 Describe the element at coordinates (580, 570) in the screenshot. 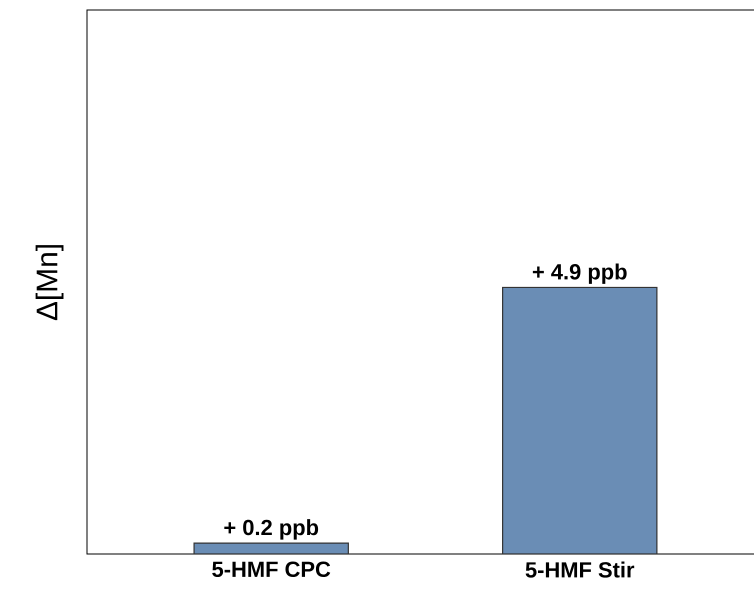

I see `x-tick-label: 5-HMF Stir` at that location.